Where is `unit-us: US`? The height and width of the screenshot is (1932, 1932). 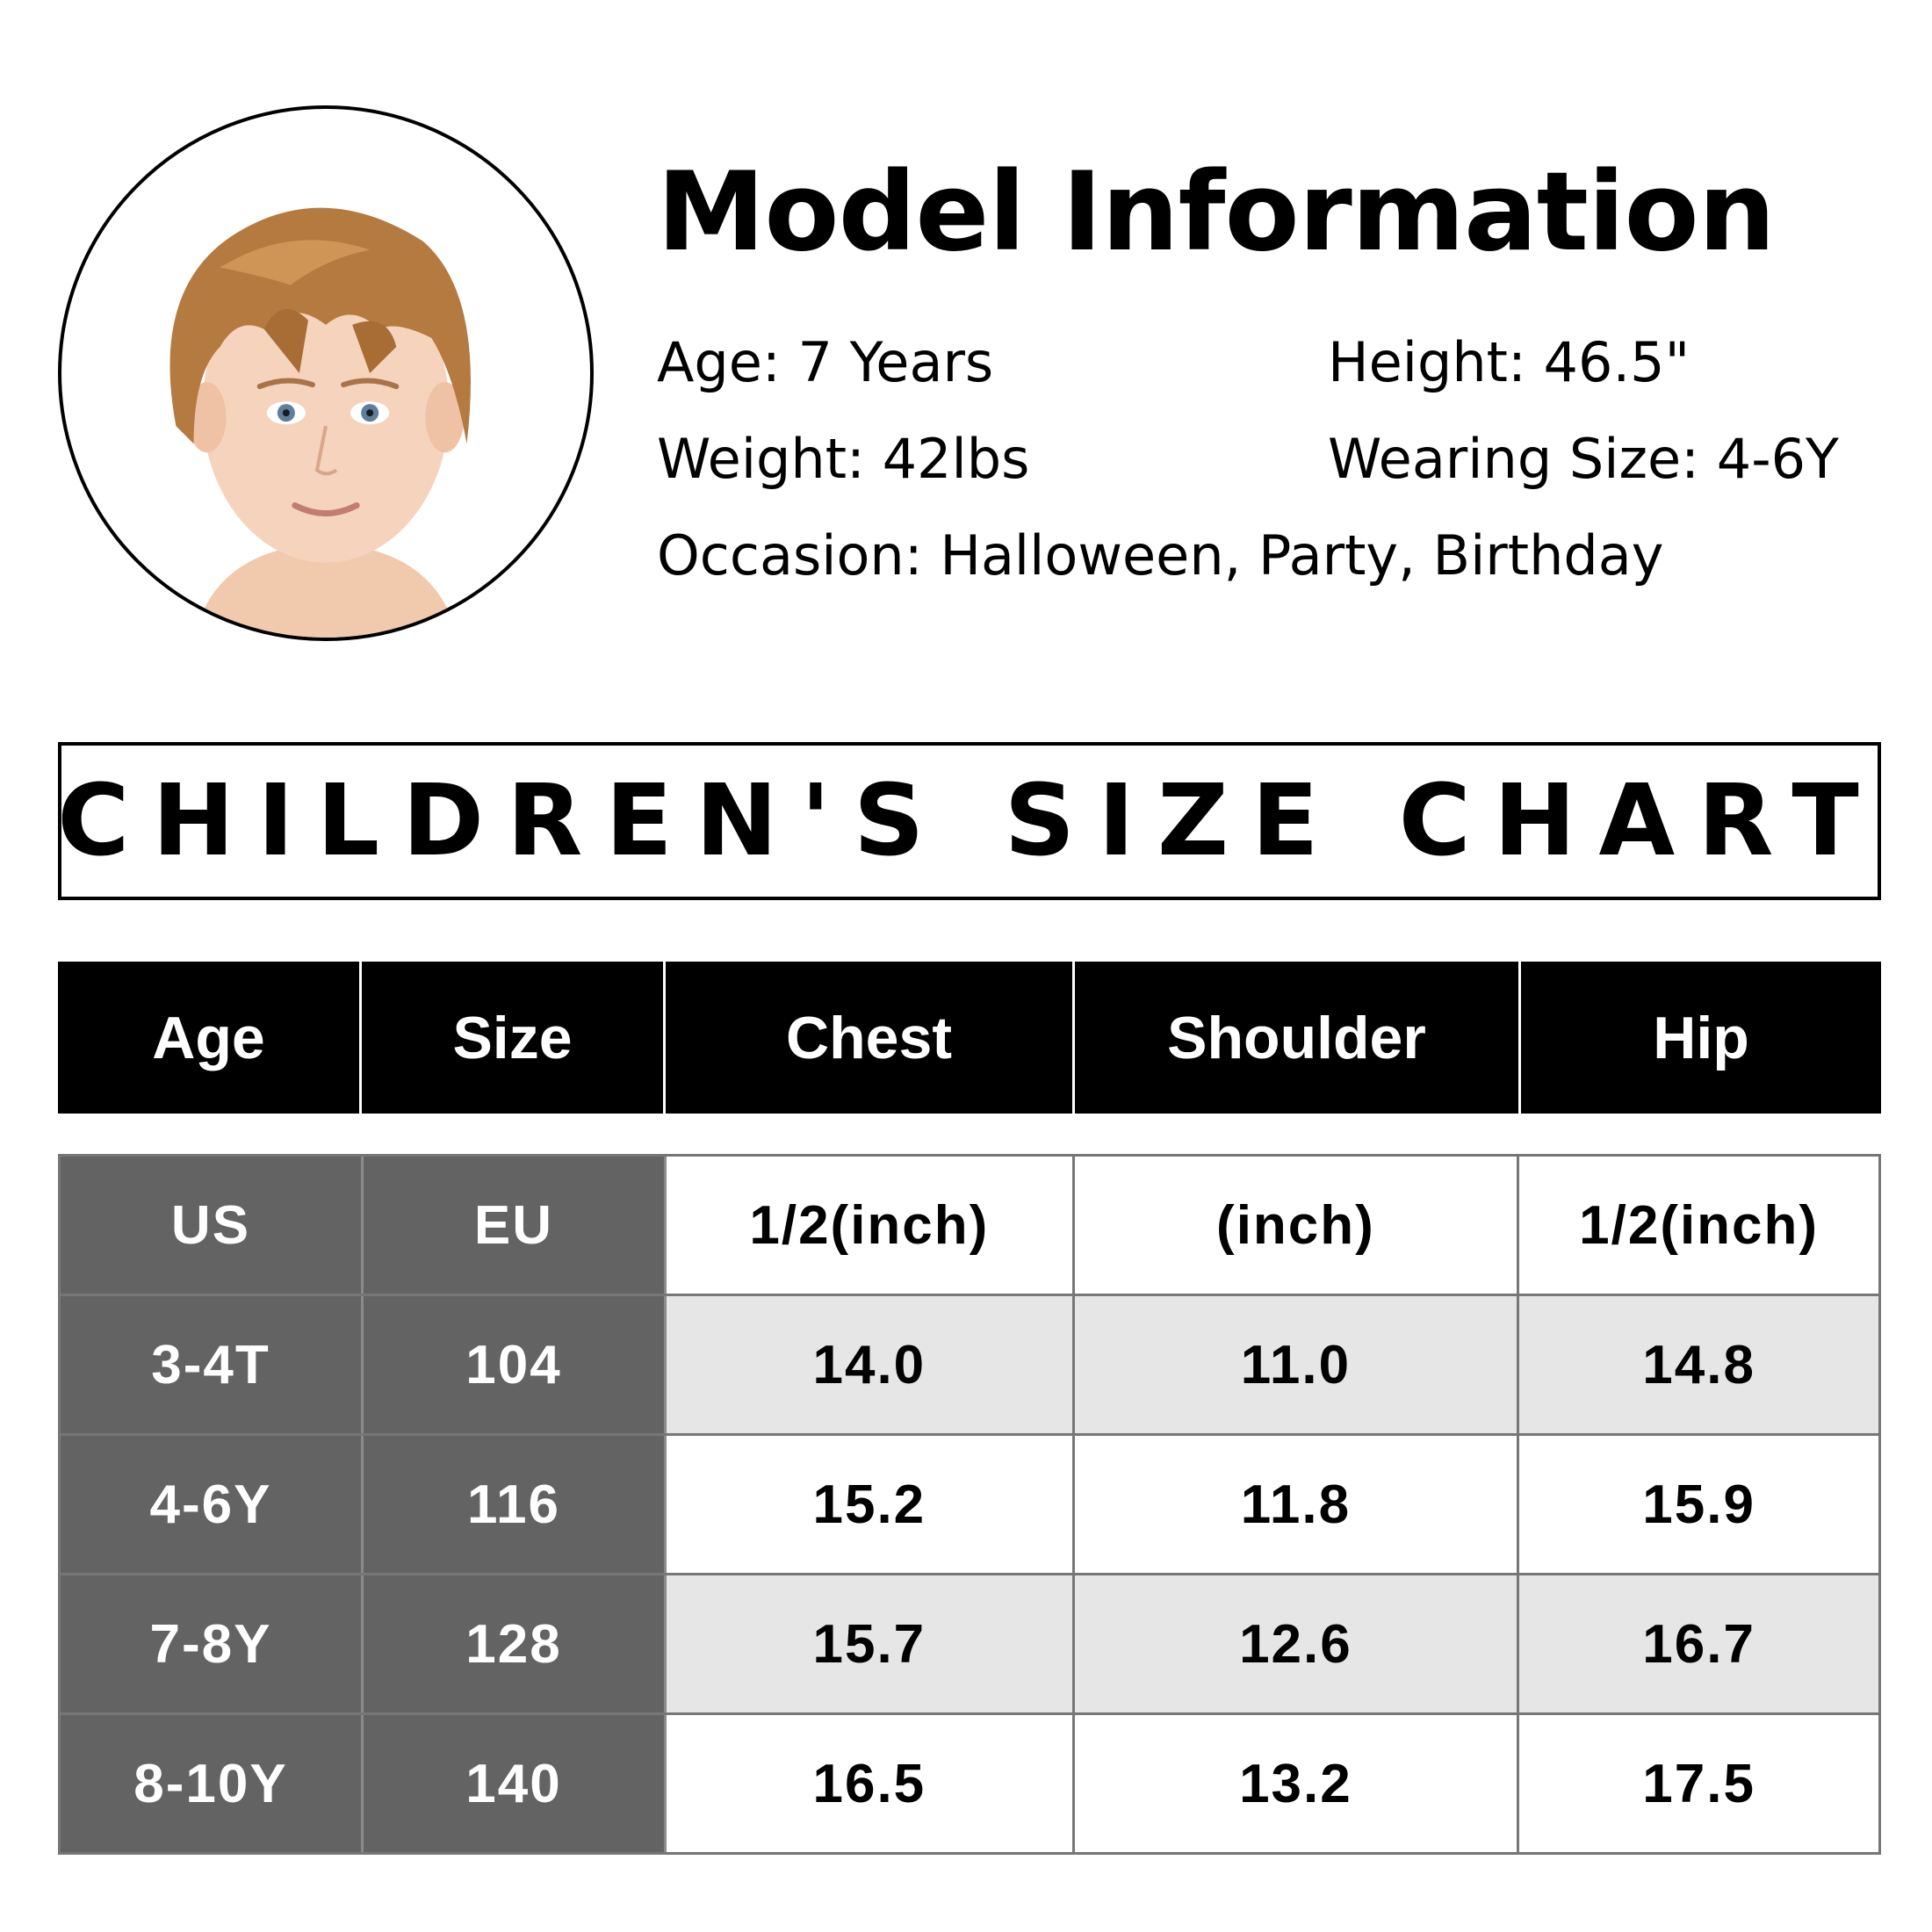 unit-us: US is located at coordinates (212, 1225).